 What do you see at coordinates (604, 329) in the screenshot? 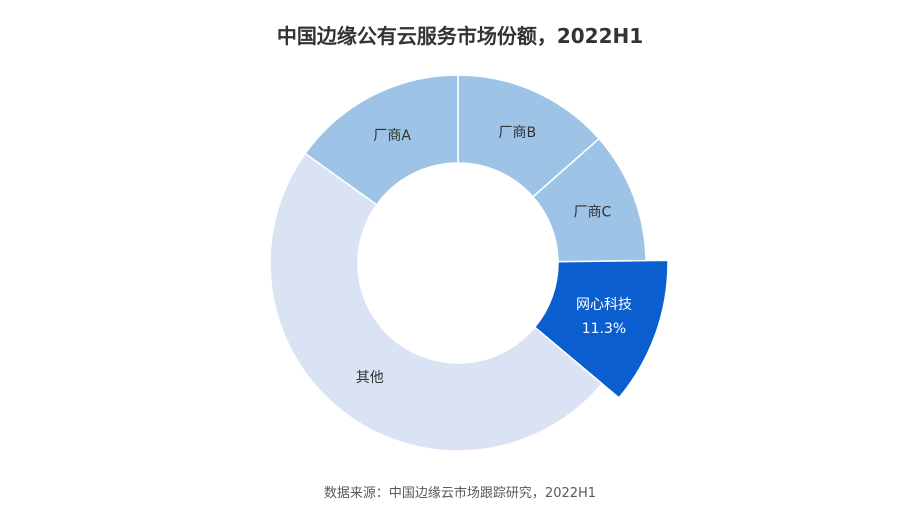
I see `slice-value-label-2: 11.3%` at bounding box center [604, 329].